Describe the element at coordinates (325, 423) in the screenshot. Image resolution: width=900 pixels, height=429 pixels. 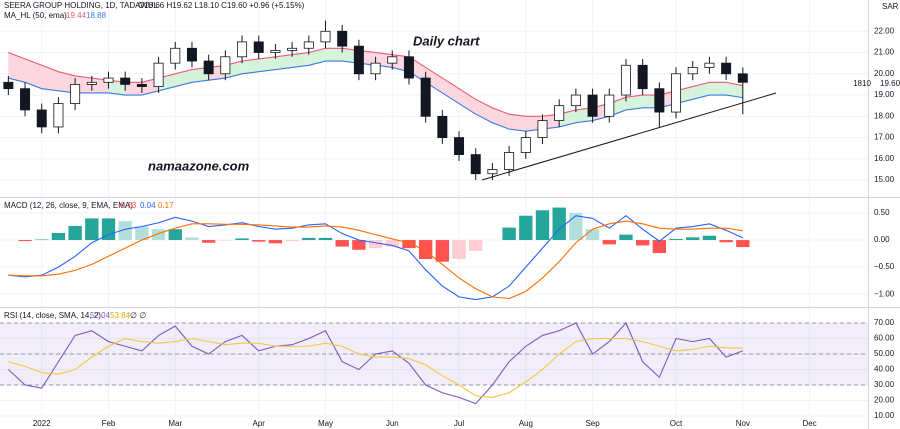
I see `x-tick-label: May` at that location.